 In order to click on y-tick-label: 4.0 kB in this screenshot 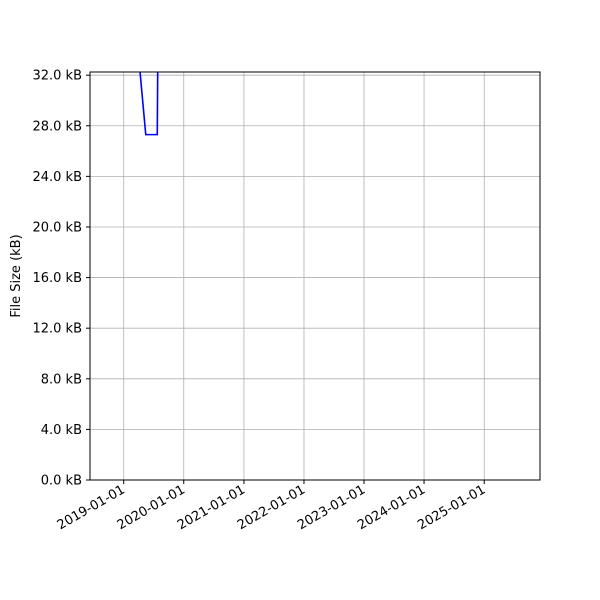, I will do `click(61, 430)`.